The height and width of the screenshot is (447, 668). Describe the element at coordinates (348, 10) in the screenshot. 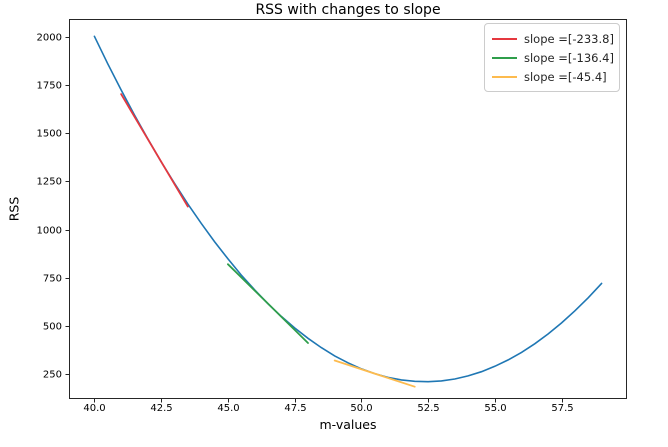

I see `chart-title: RSS with changes to slope` at that location.